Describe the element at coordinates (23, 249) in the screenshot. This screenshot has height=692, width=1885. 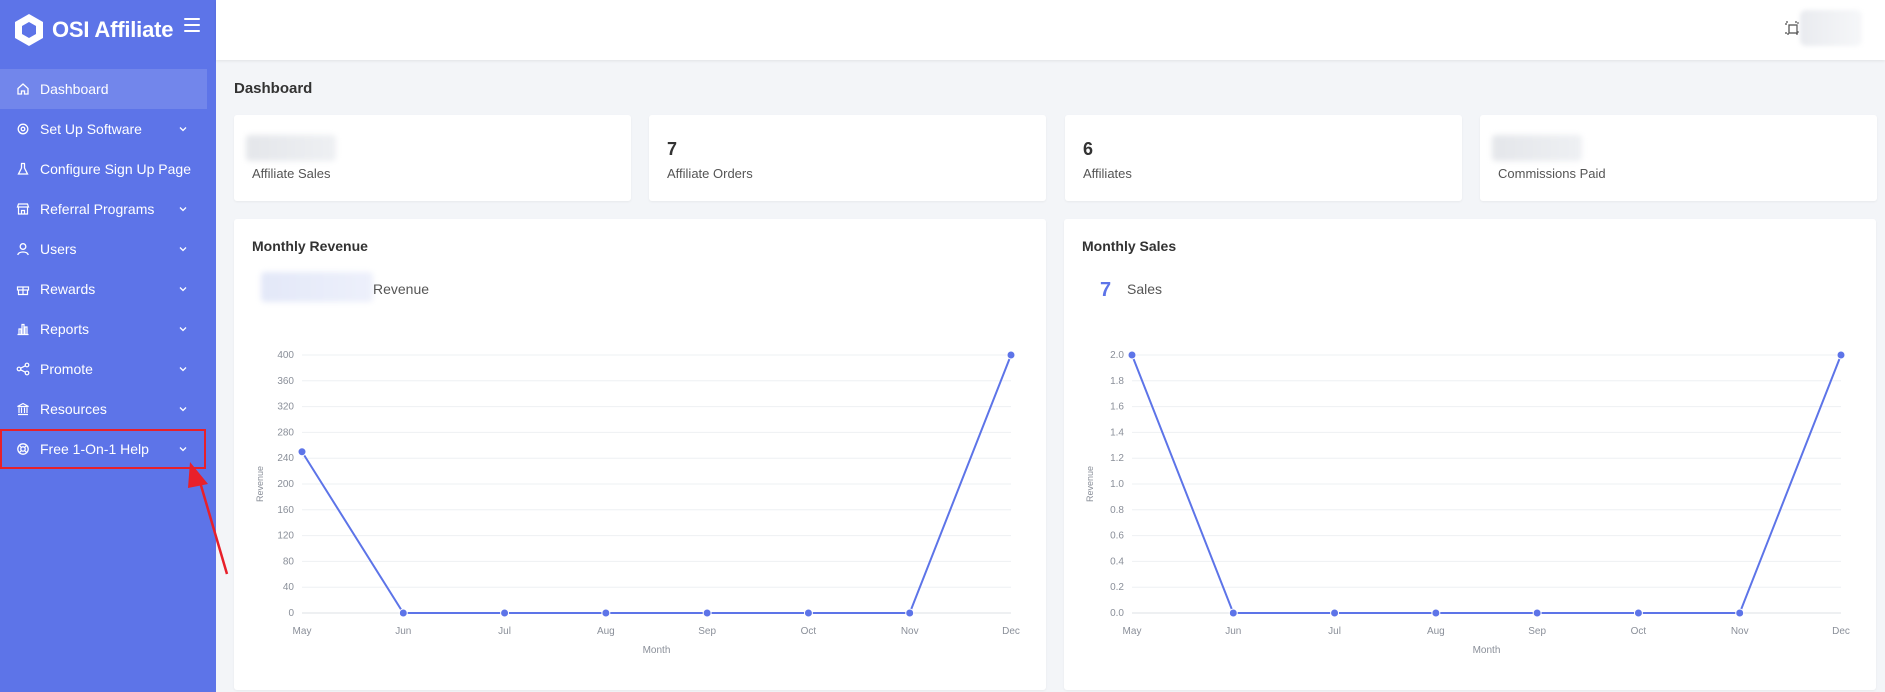
I see `user-icon` at that location.